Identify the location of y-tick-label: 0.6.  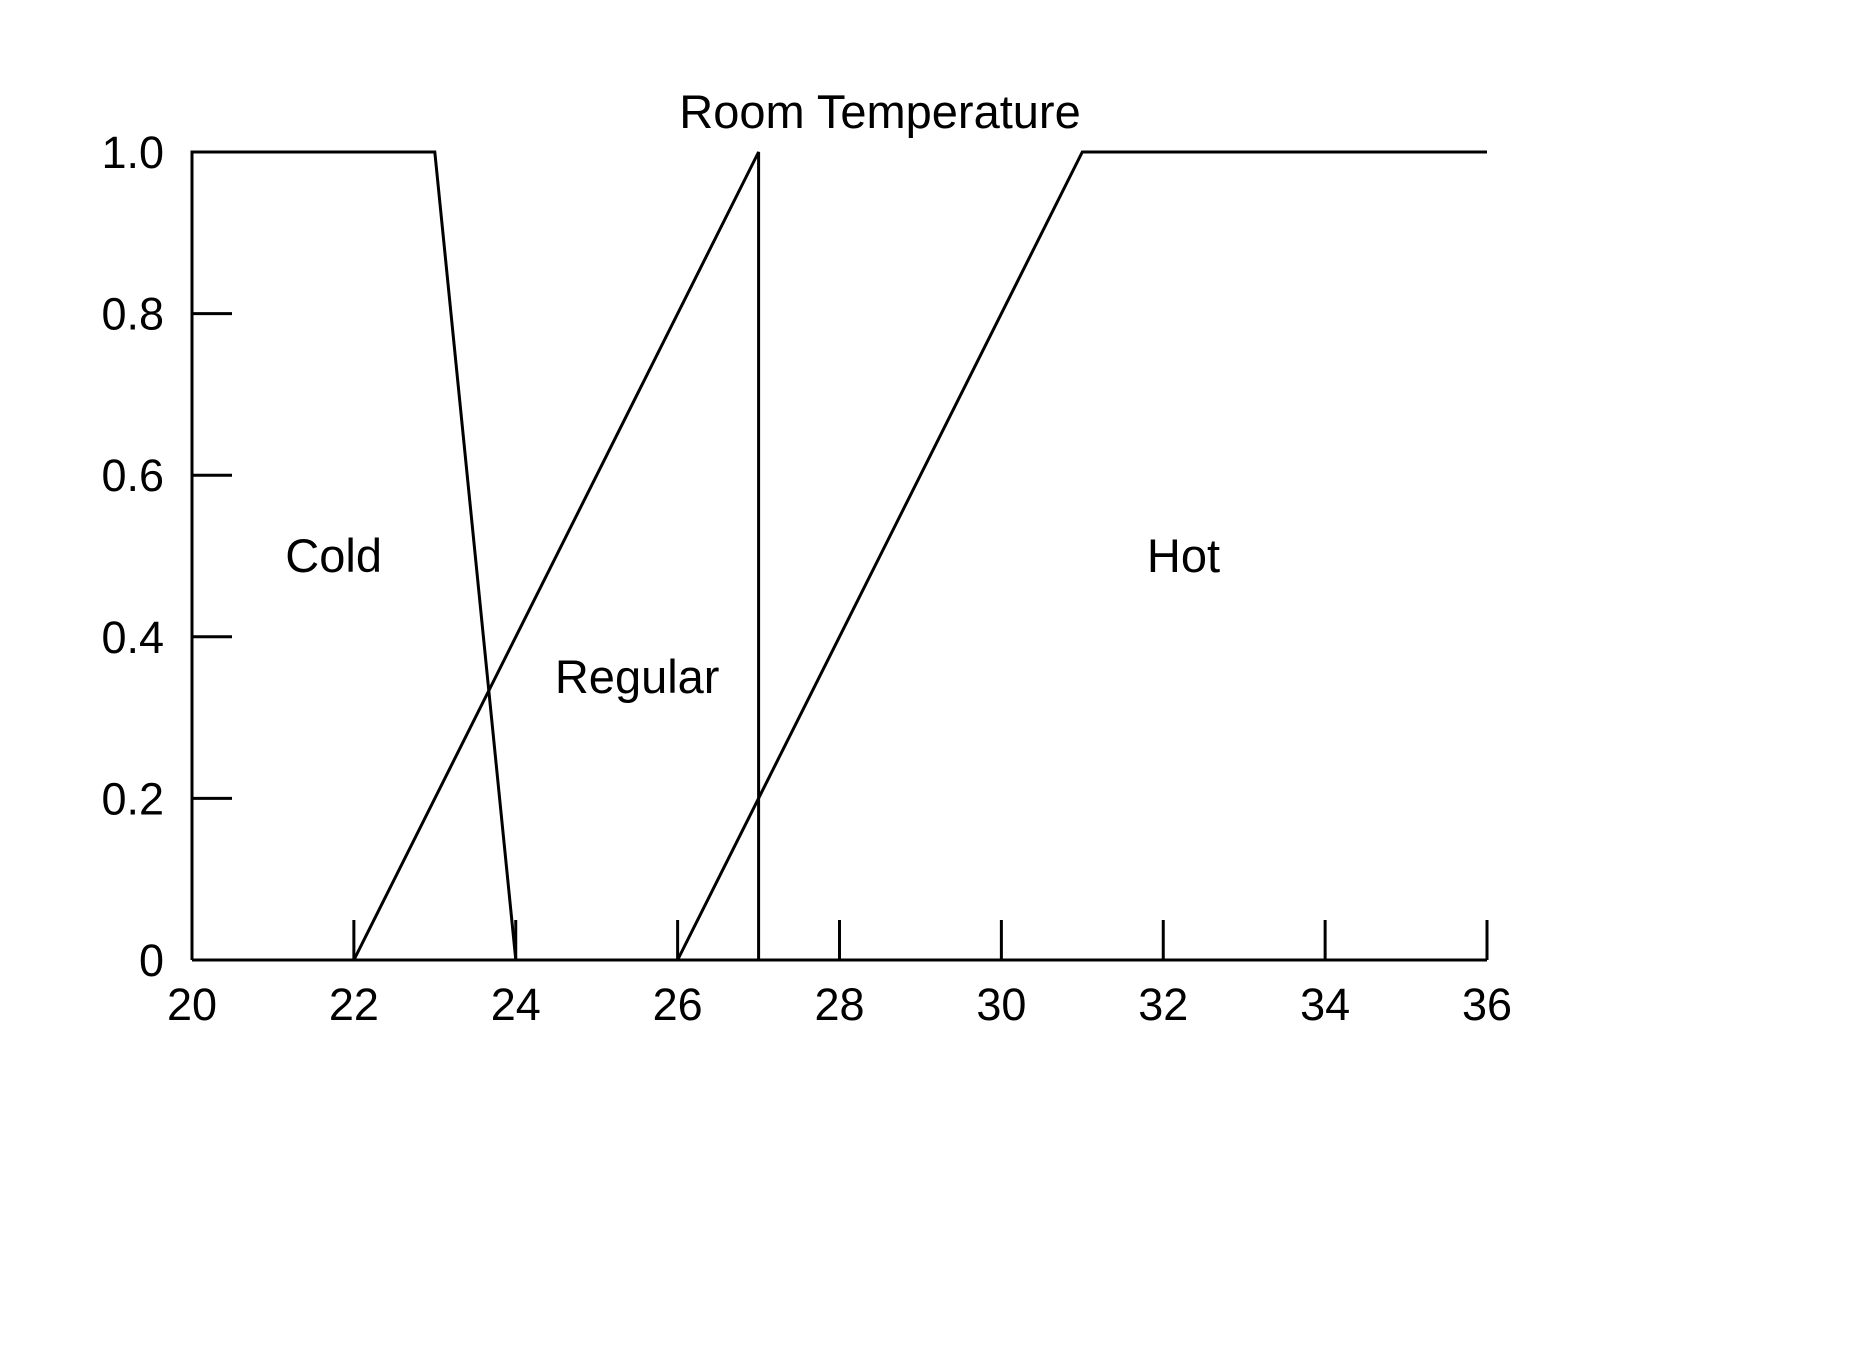
(132, 475).